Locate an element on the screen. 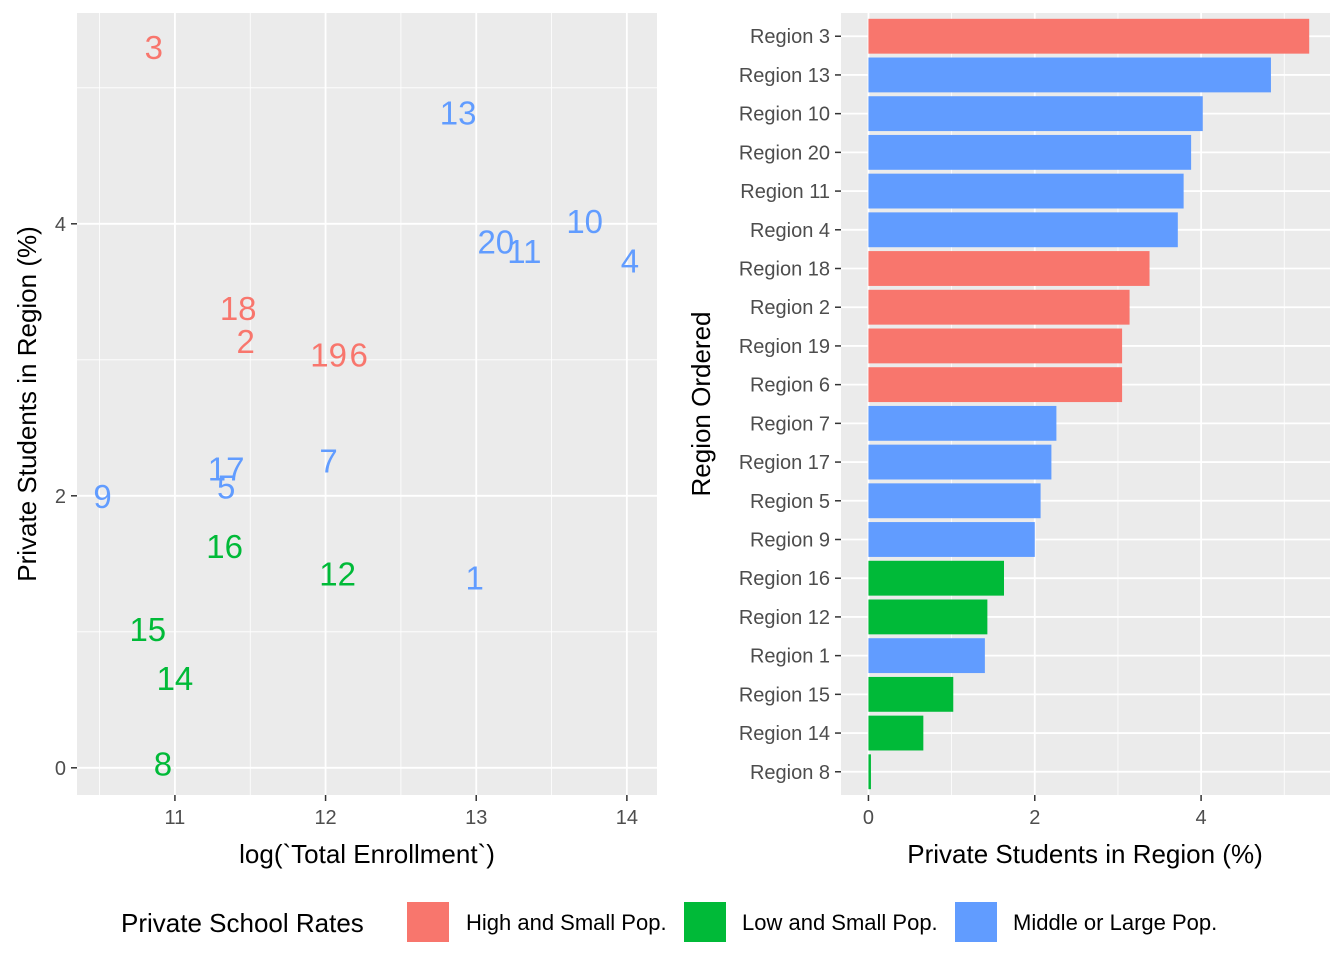  bar-x-axis: 0 2 4 is located at coordinates (1035, 812).